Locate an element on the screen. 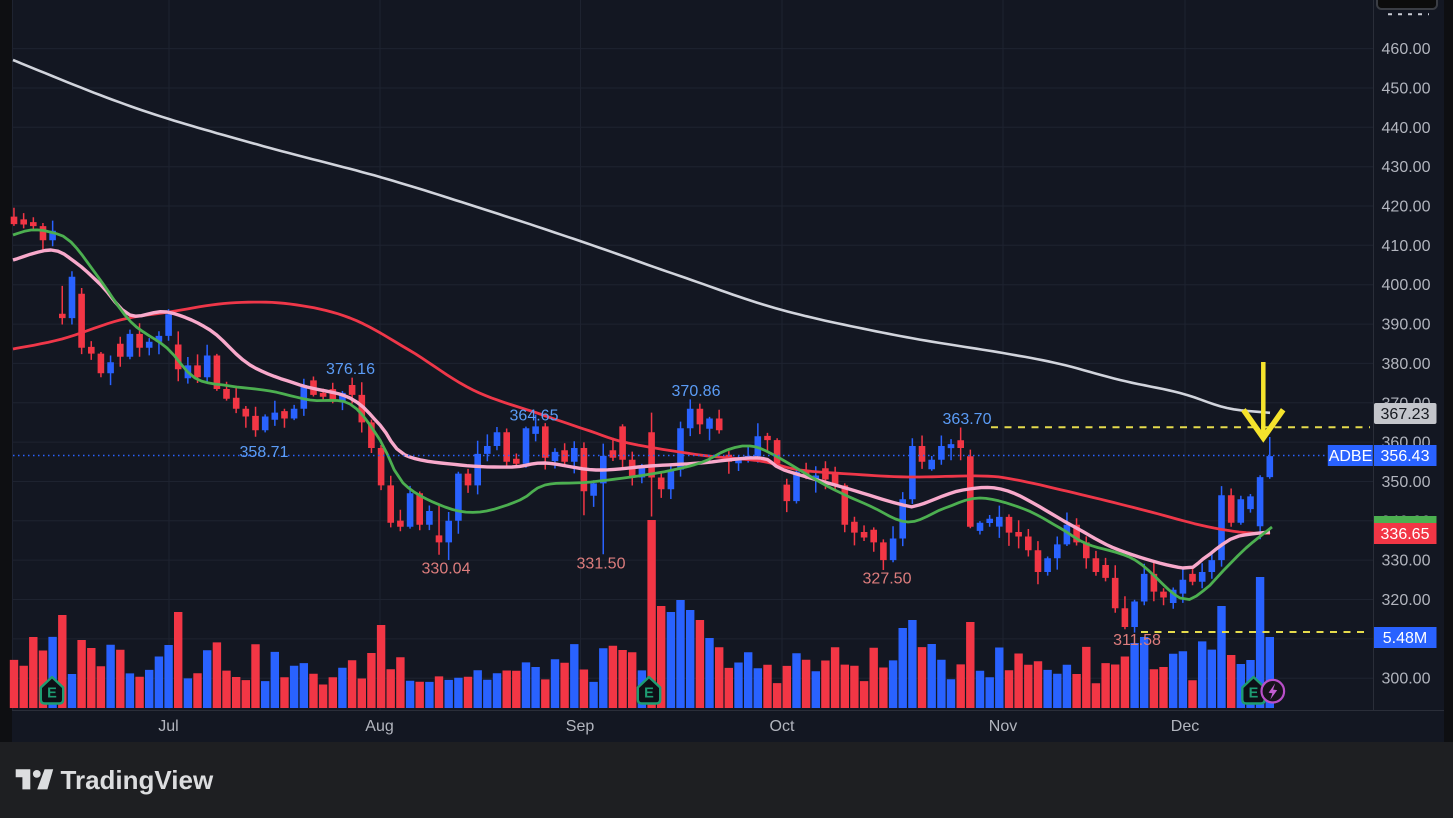 The width and height of the screenshot is (1453, 818). svg-text: 330.00 is located at coordinates (1406, 561).